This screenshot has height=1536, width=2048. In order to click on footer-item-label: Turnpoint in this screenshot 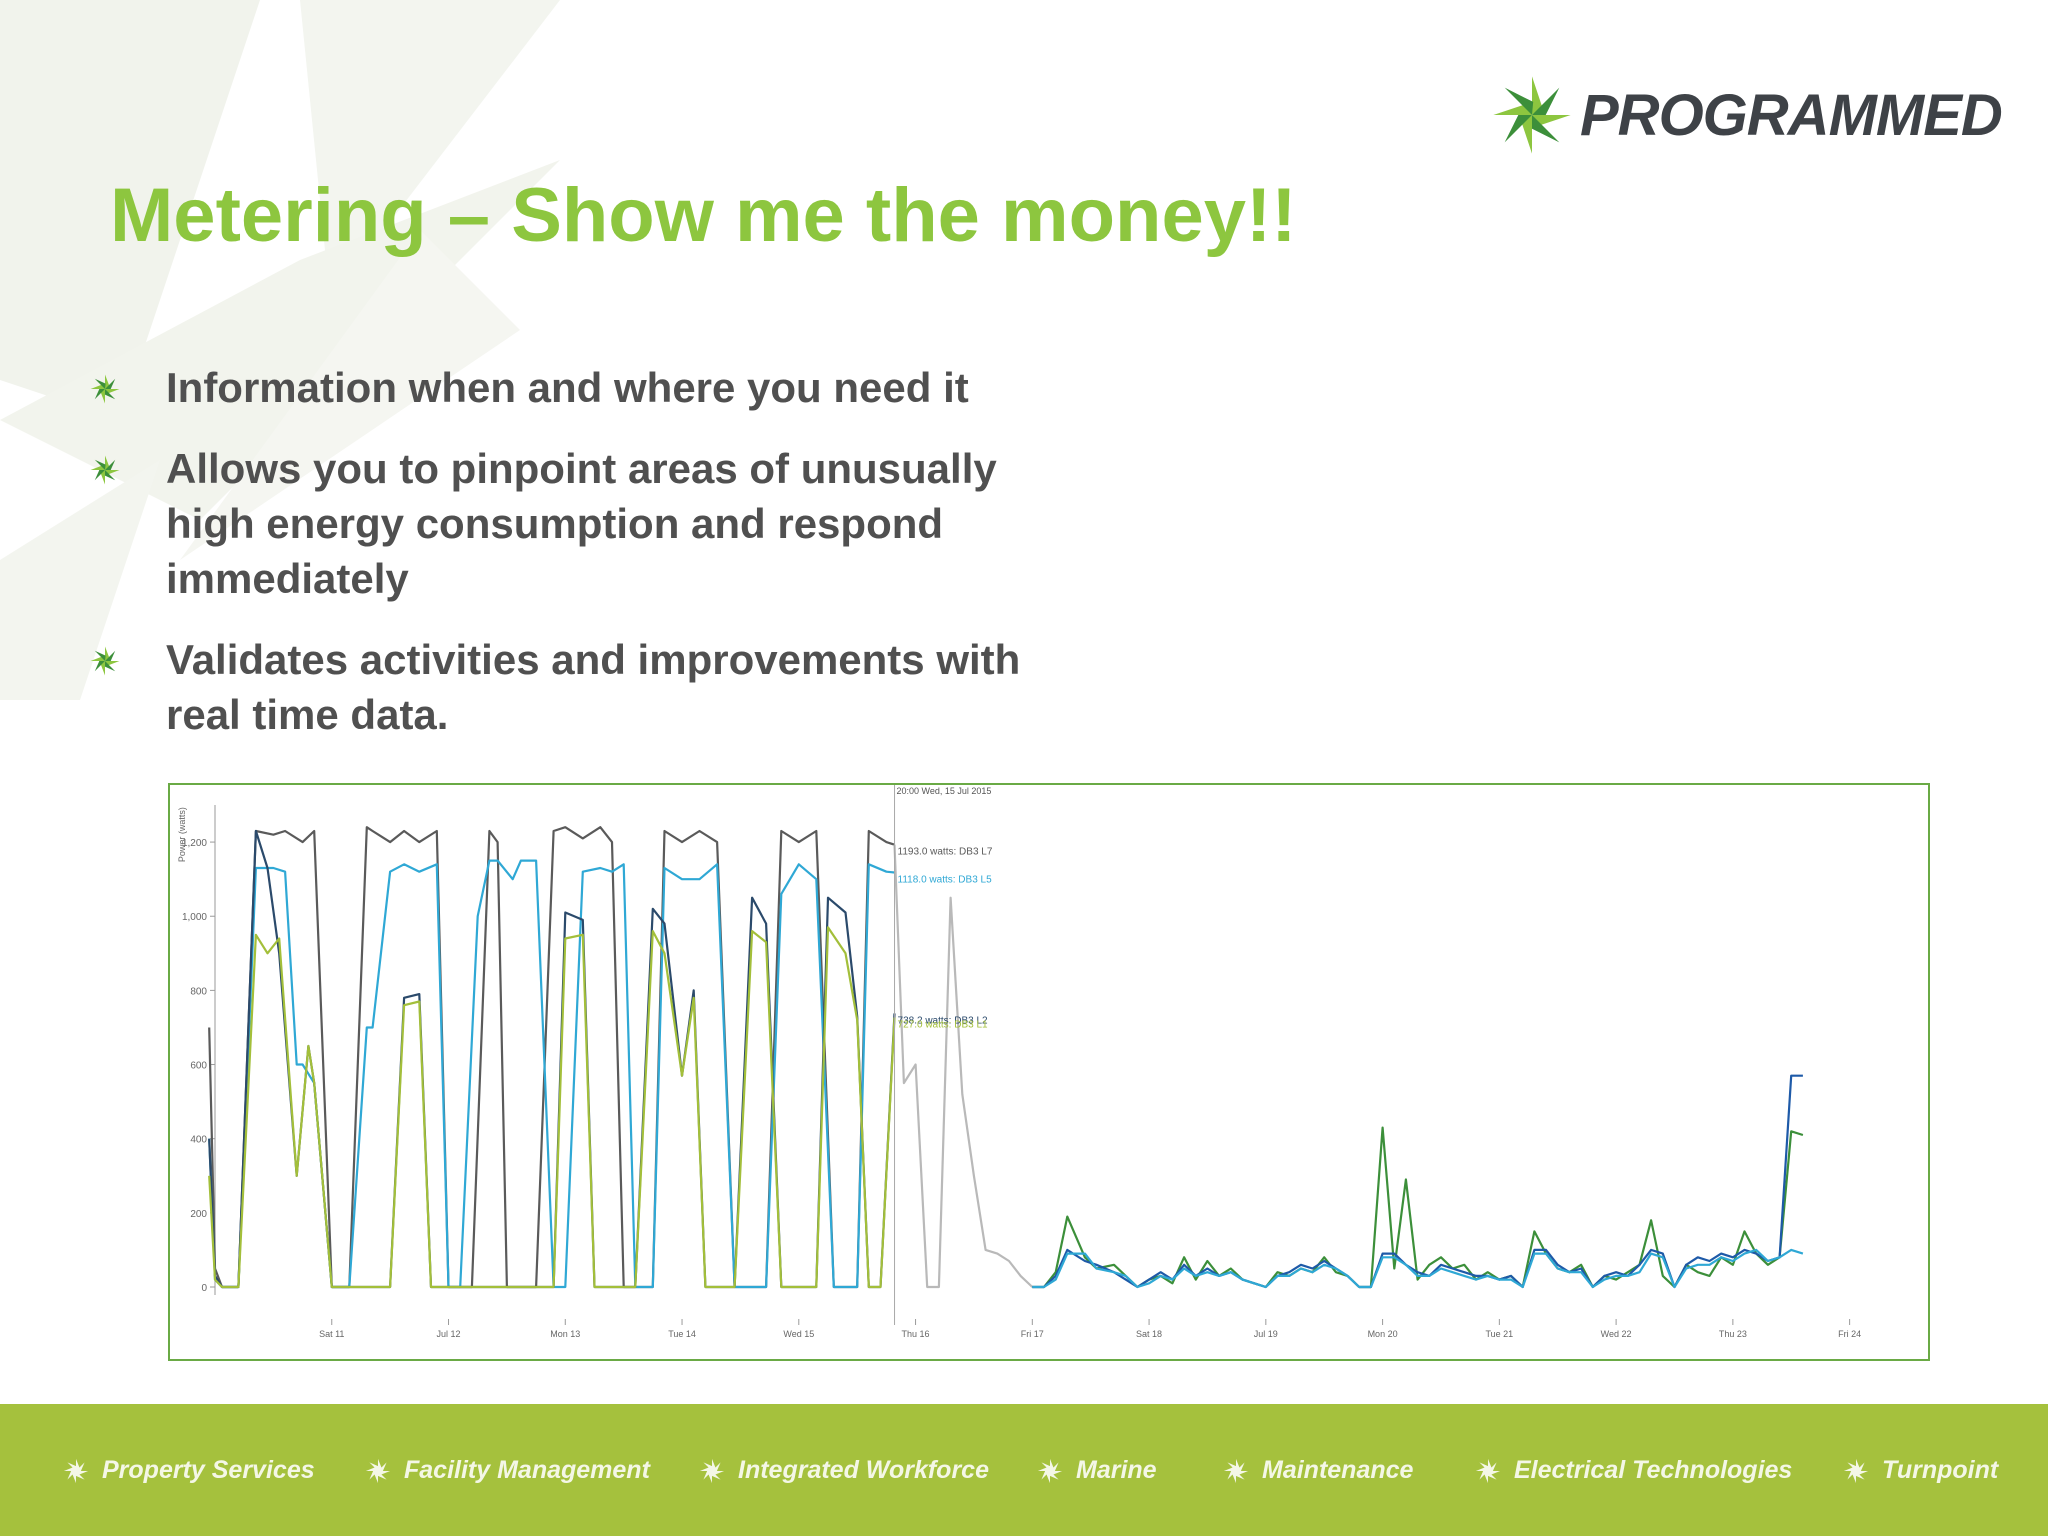, I will do `click(1940, 1470)`.